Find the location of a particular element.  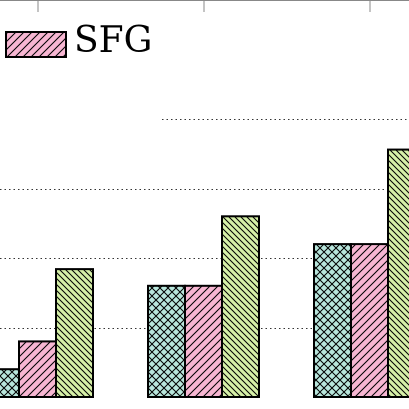

top-ticks is located at coordinates (204, 6).